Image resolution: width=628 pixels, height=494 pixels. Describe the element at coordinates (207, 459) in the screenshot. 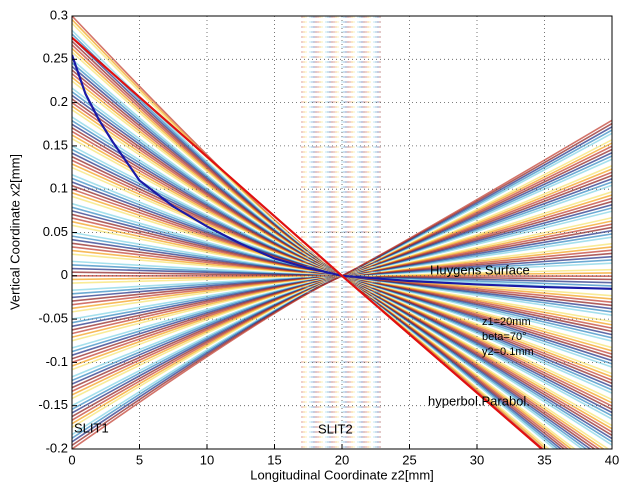

I see `x-tick-label: 10` at that location.